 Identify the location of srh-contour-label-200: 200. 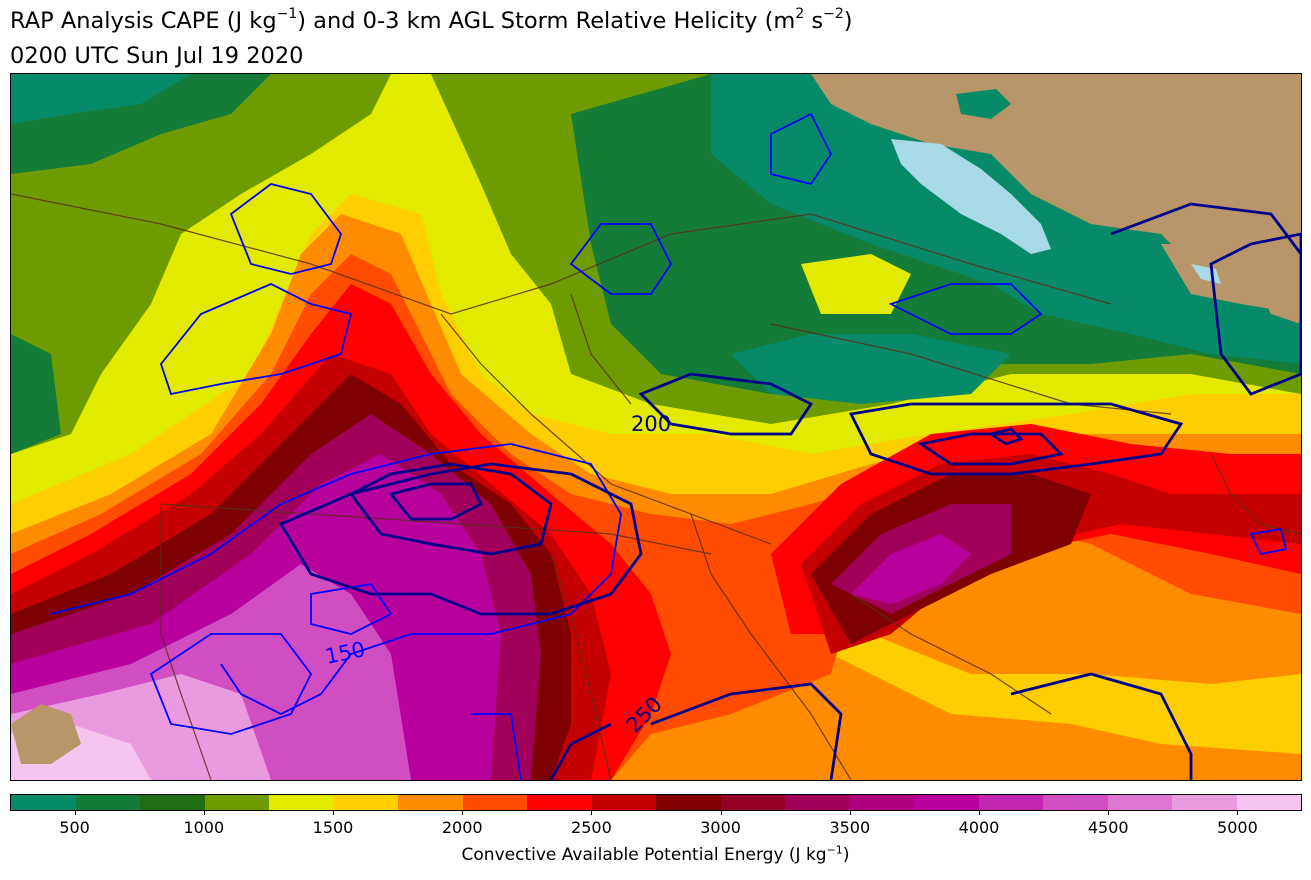
(651, 424).